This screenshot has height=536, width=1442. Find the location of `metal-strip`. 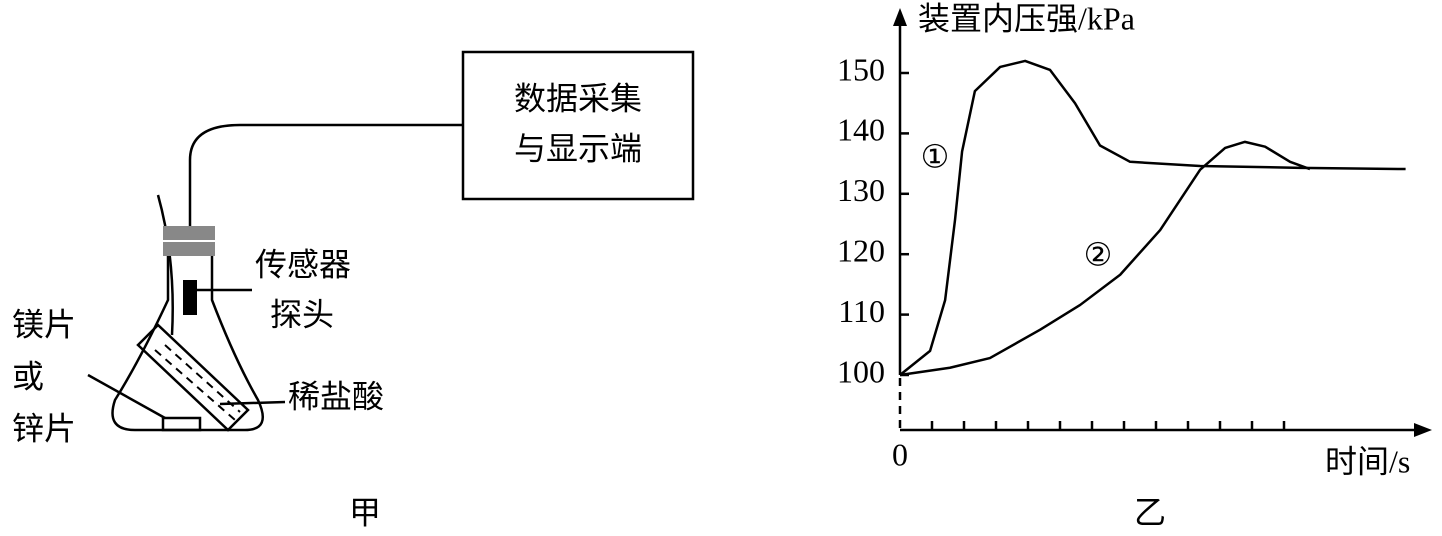

metal-strip is located at coordinates (181, 424).